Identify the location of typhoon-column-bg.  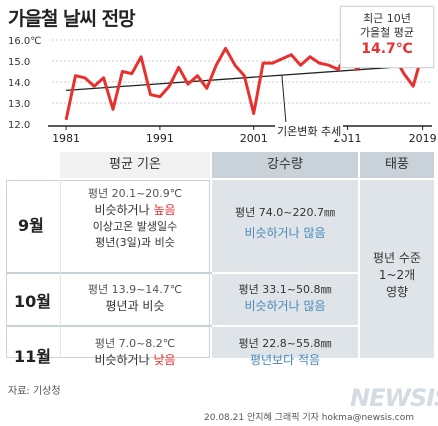
(397, 269).